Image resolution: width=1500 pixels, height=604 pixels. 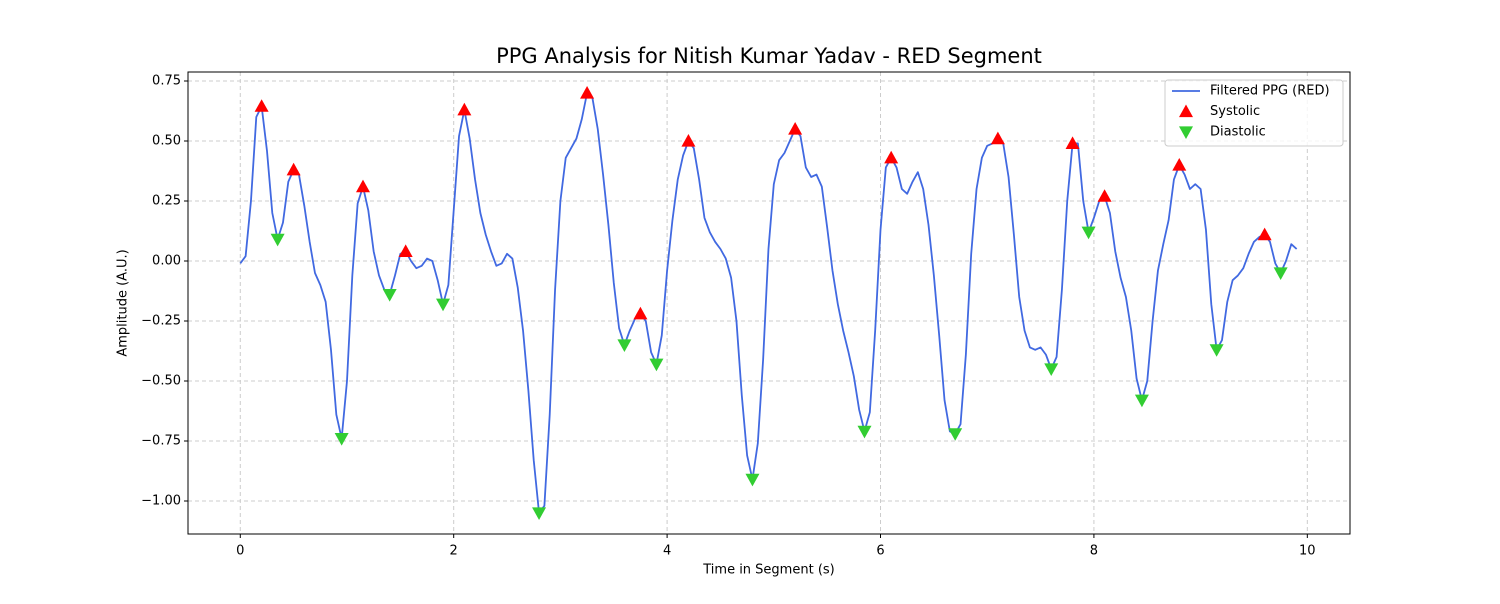 I want to click on y-tick-label: −0.50, so click(x=161, y=381).